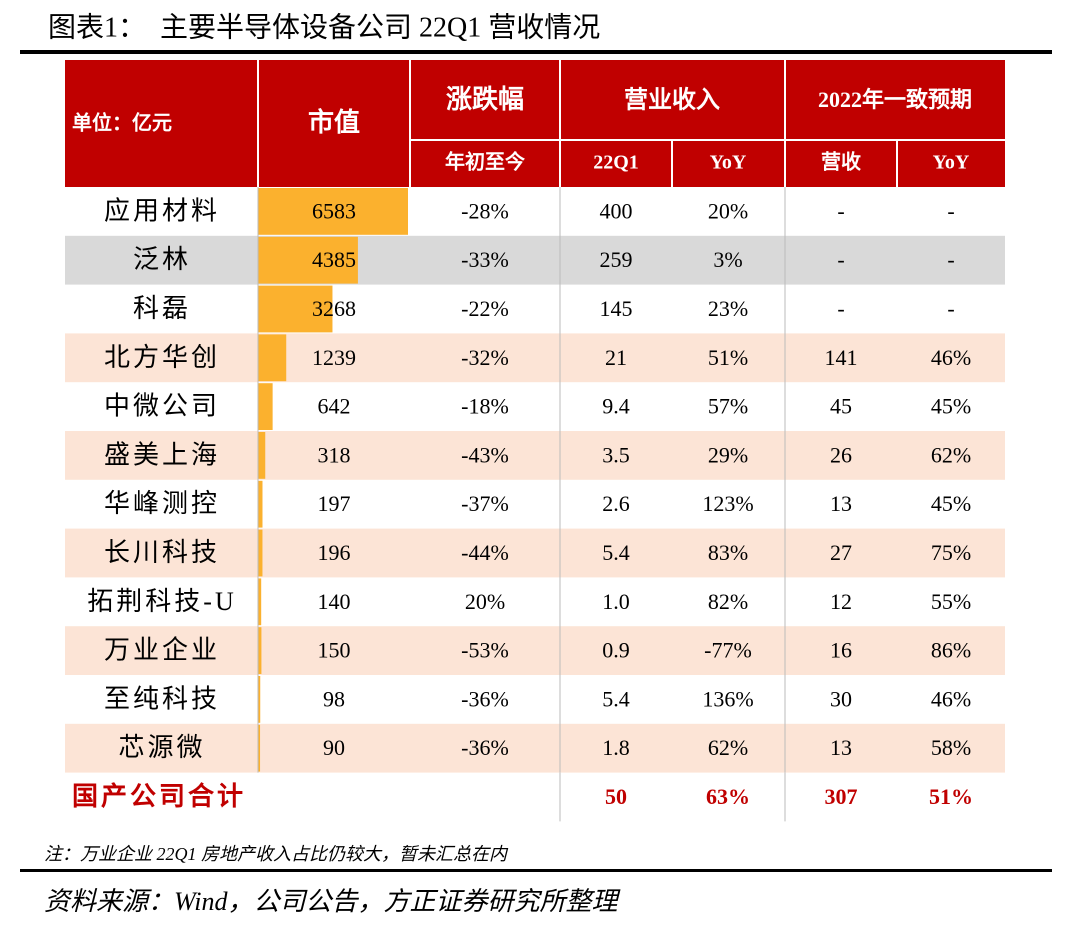  What do you see at coordinates (334, 454) in the screenshot?
I see `cell: 318` at bounding box center [334, 454].